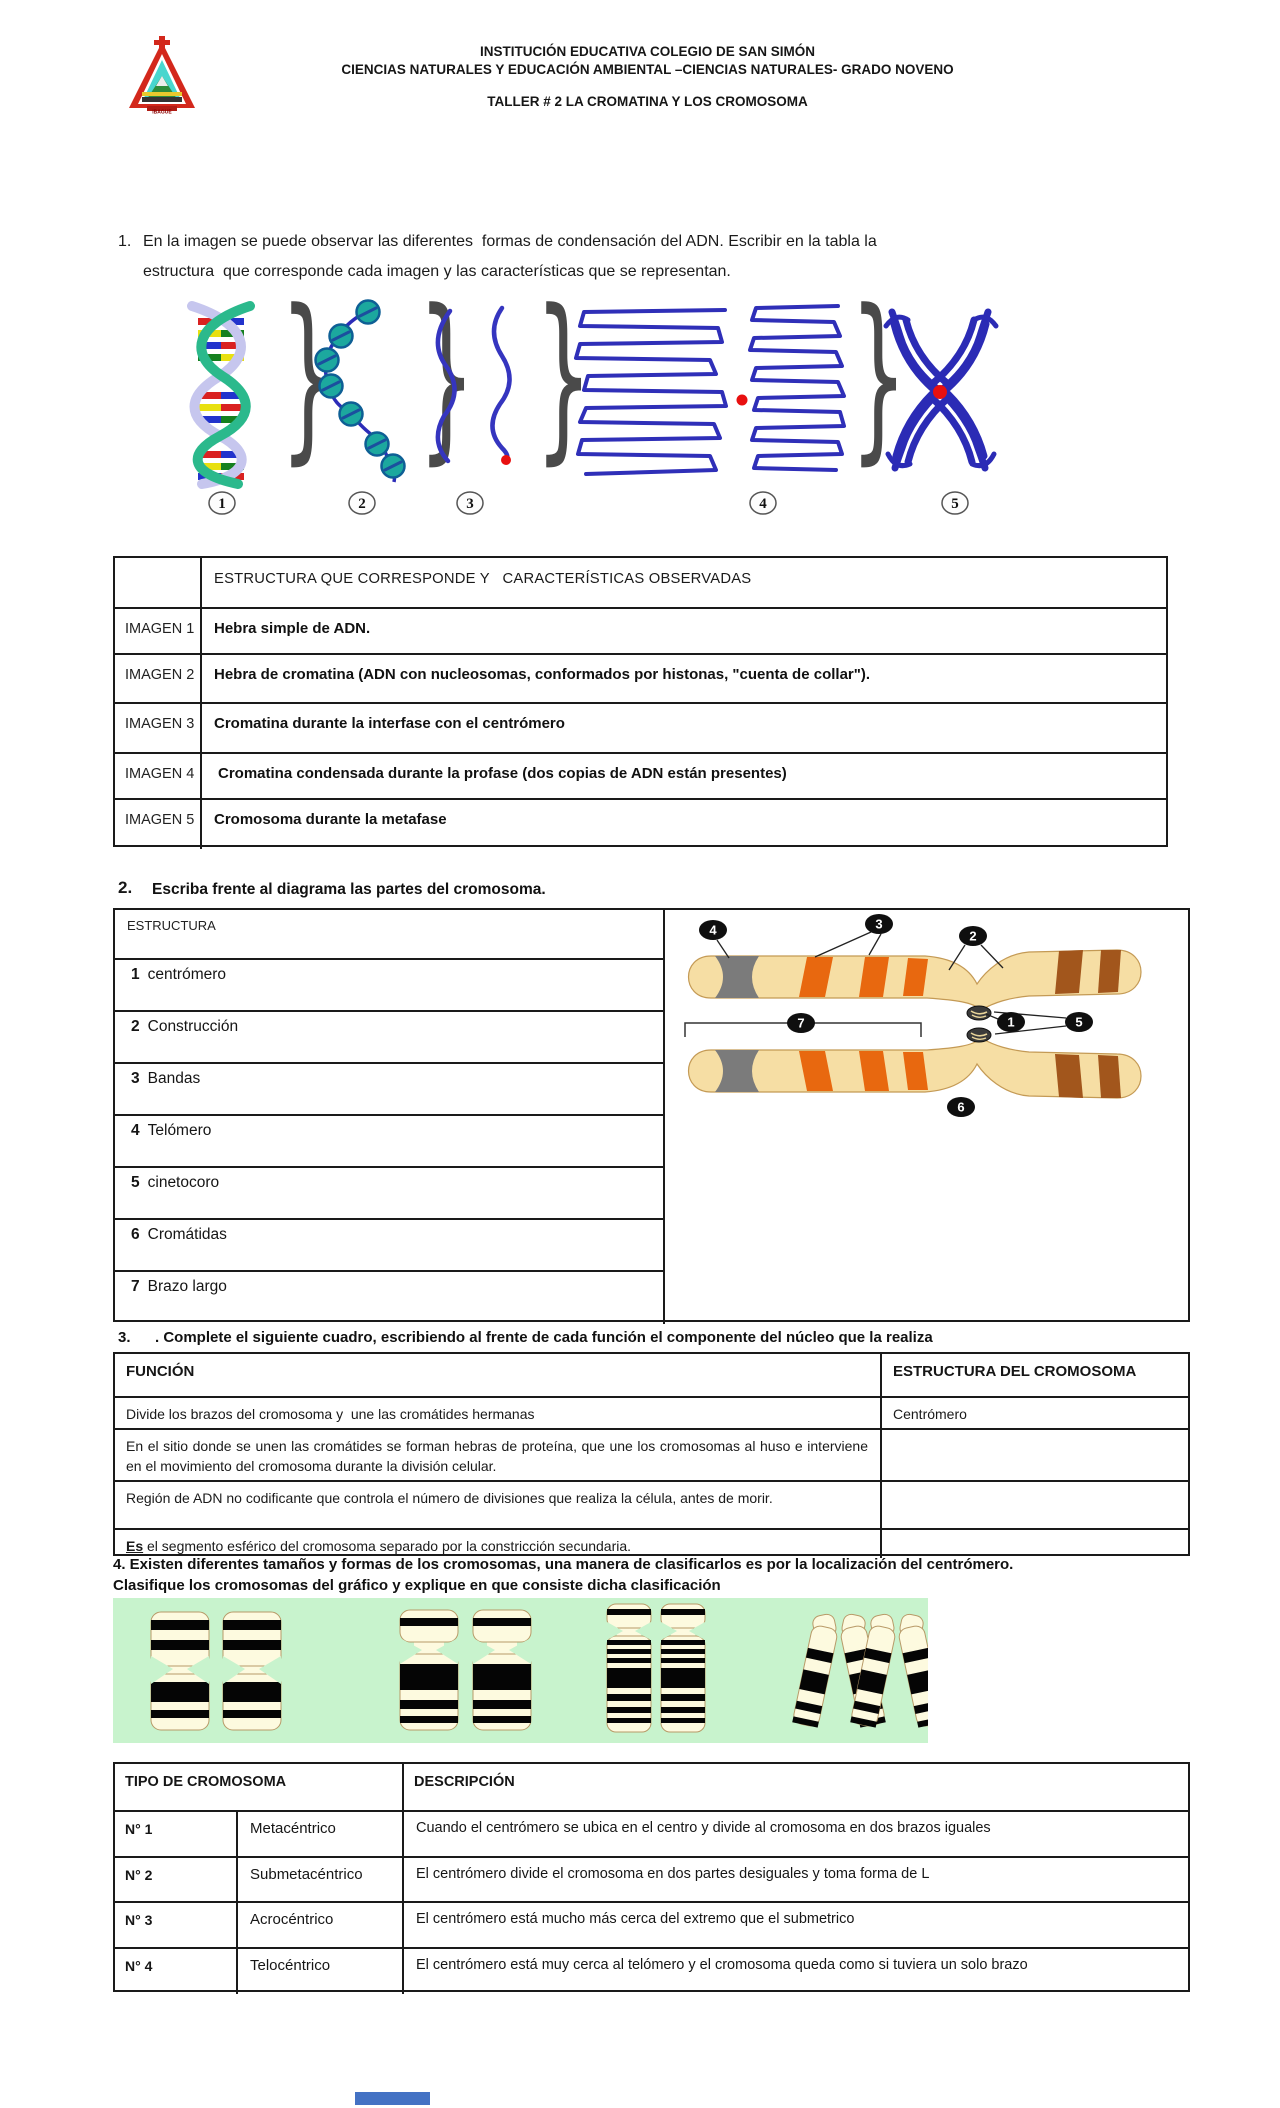 This screenshot has width=1280, height=2108. I want to click on worksheet-title: TALLER # 2 LA CROMATINA Y LOS CROMOSOMA, so click(647, 101).